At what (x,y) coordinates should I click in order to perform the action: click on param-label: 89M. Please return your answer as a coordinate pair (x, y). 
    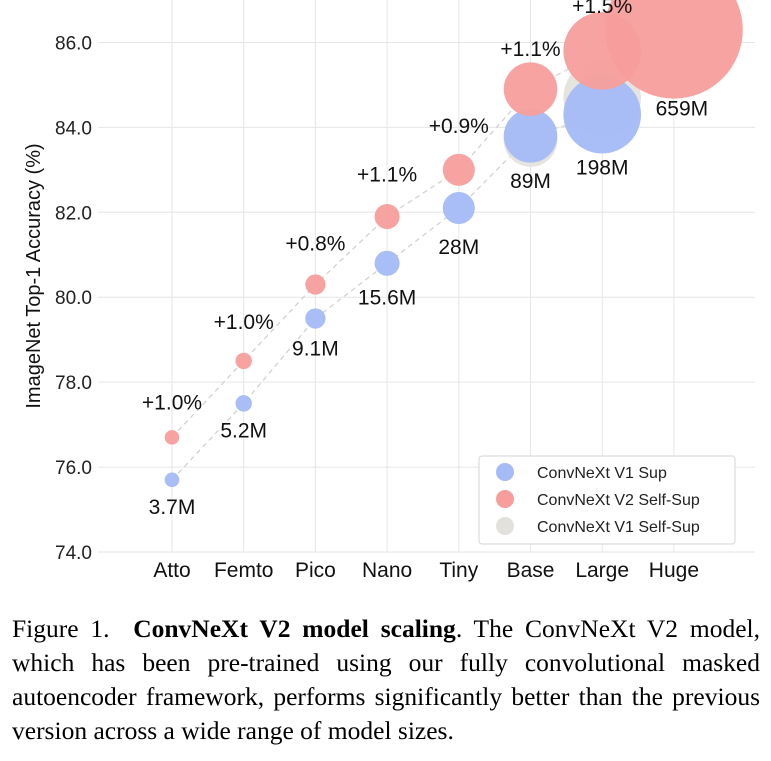
    Looking at the image, I should click on (530, 181).